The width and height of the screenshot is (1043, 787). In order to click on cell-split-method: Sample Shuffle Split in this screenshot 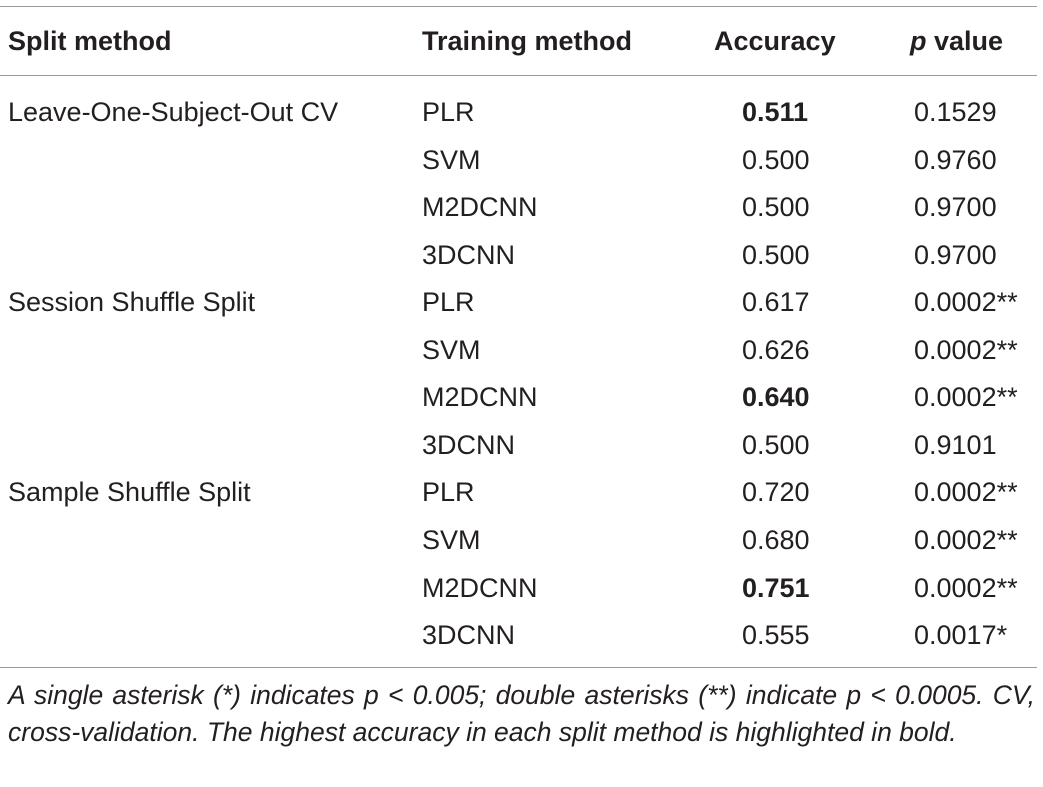, I will do `click(129, 492)`.